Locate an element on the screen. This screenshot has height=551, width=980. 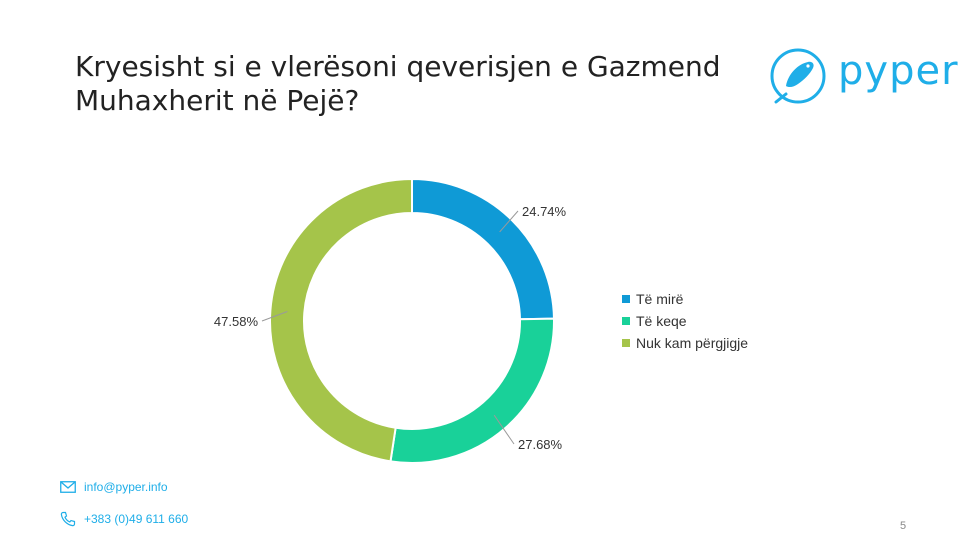
phone-text: +383 (0)49 611 660 is located at coordinates (136, 519).